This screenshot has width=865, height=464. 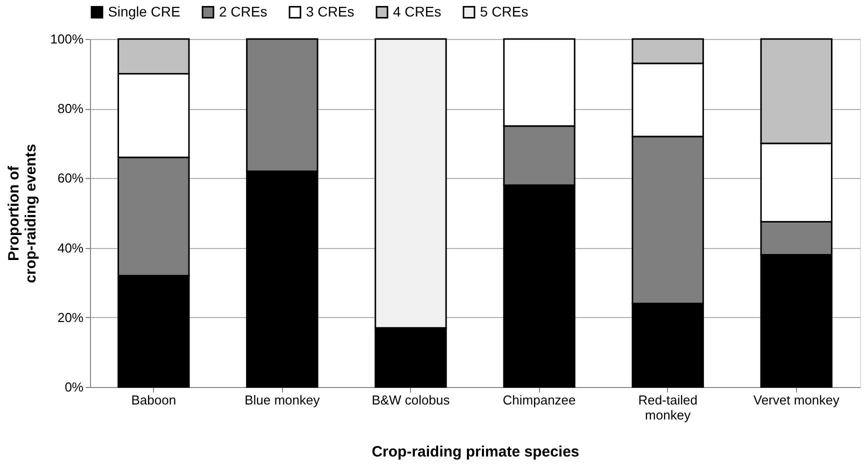 I want to click on y-tick-label: 40%, so click(x=70, y=248).